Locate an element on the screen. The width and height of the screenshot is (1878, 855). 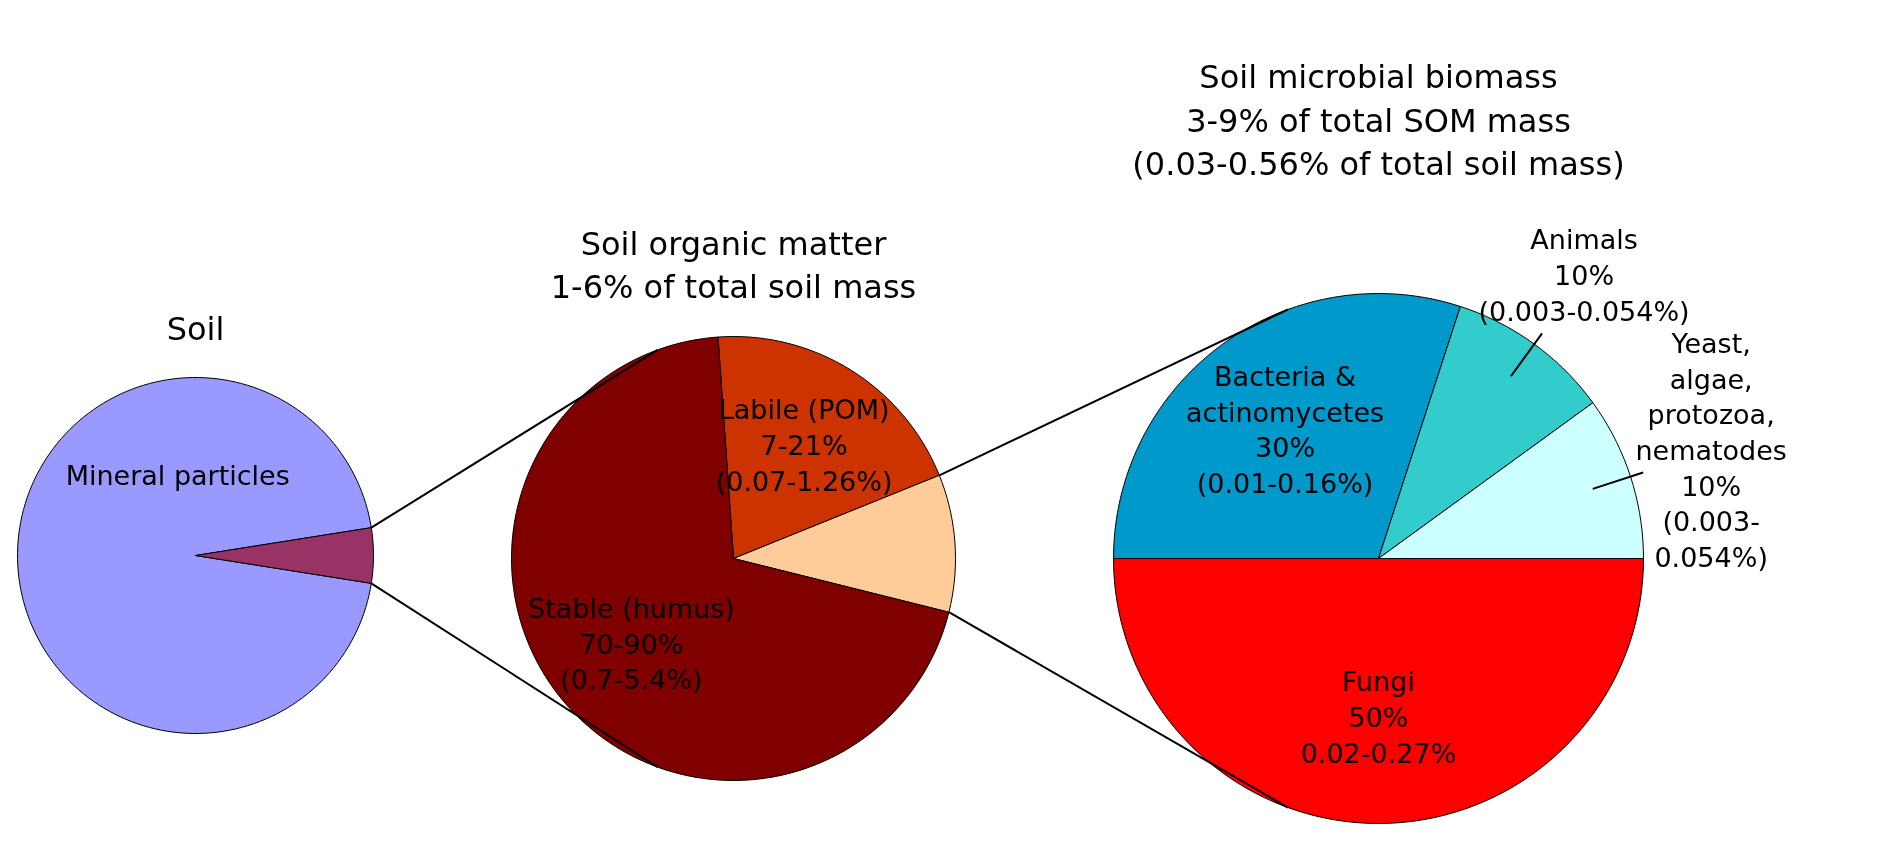
slice-label: Stable (humus) 70-90% (0.7-5.4%) is located at coordinates (631, 644).